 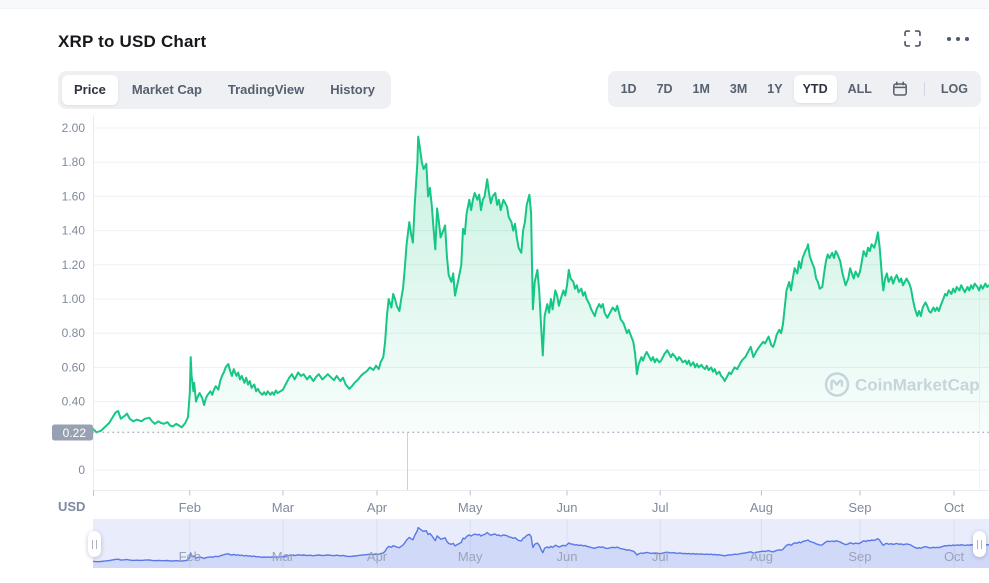 I want to click on tab-price: Price, so click(x=90, y=90).